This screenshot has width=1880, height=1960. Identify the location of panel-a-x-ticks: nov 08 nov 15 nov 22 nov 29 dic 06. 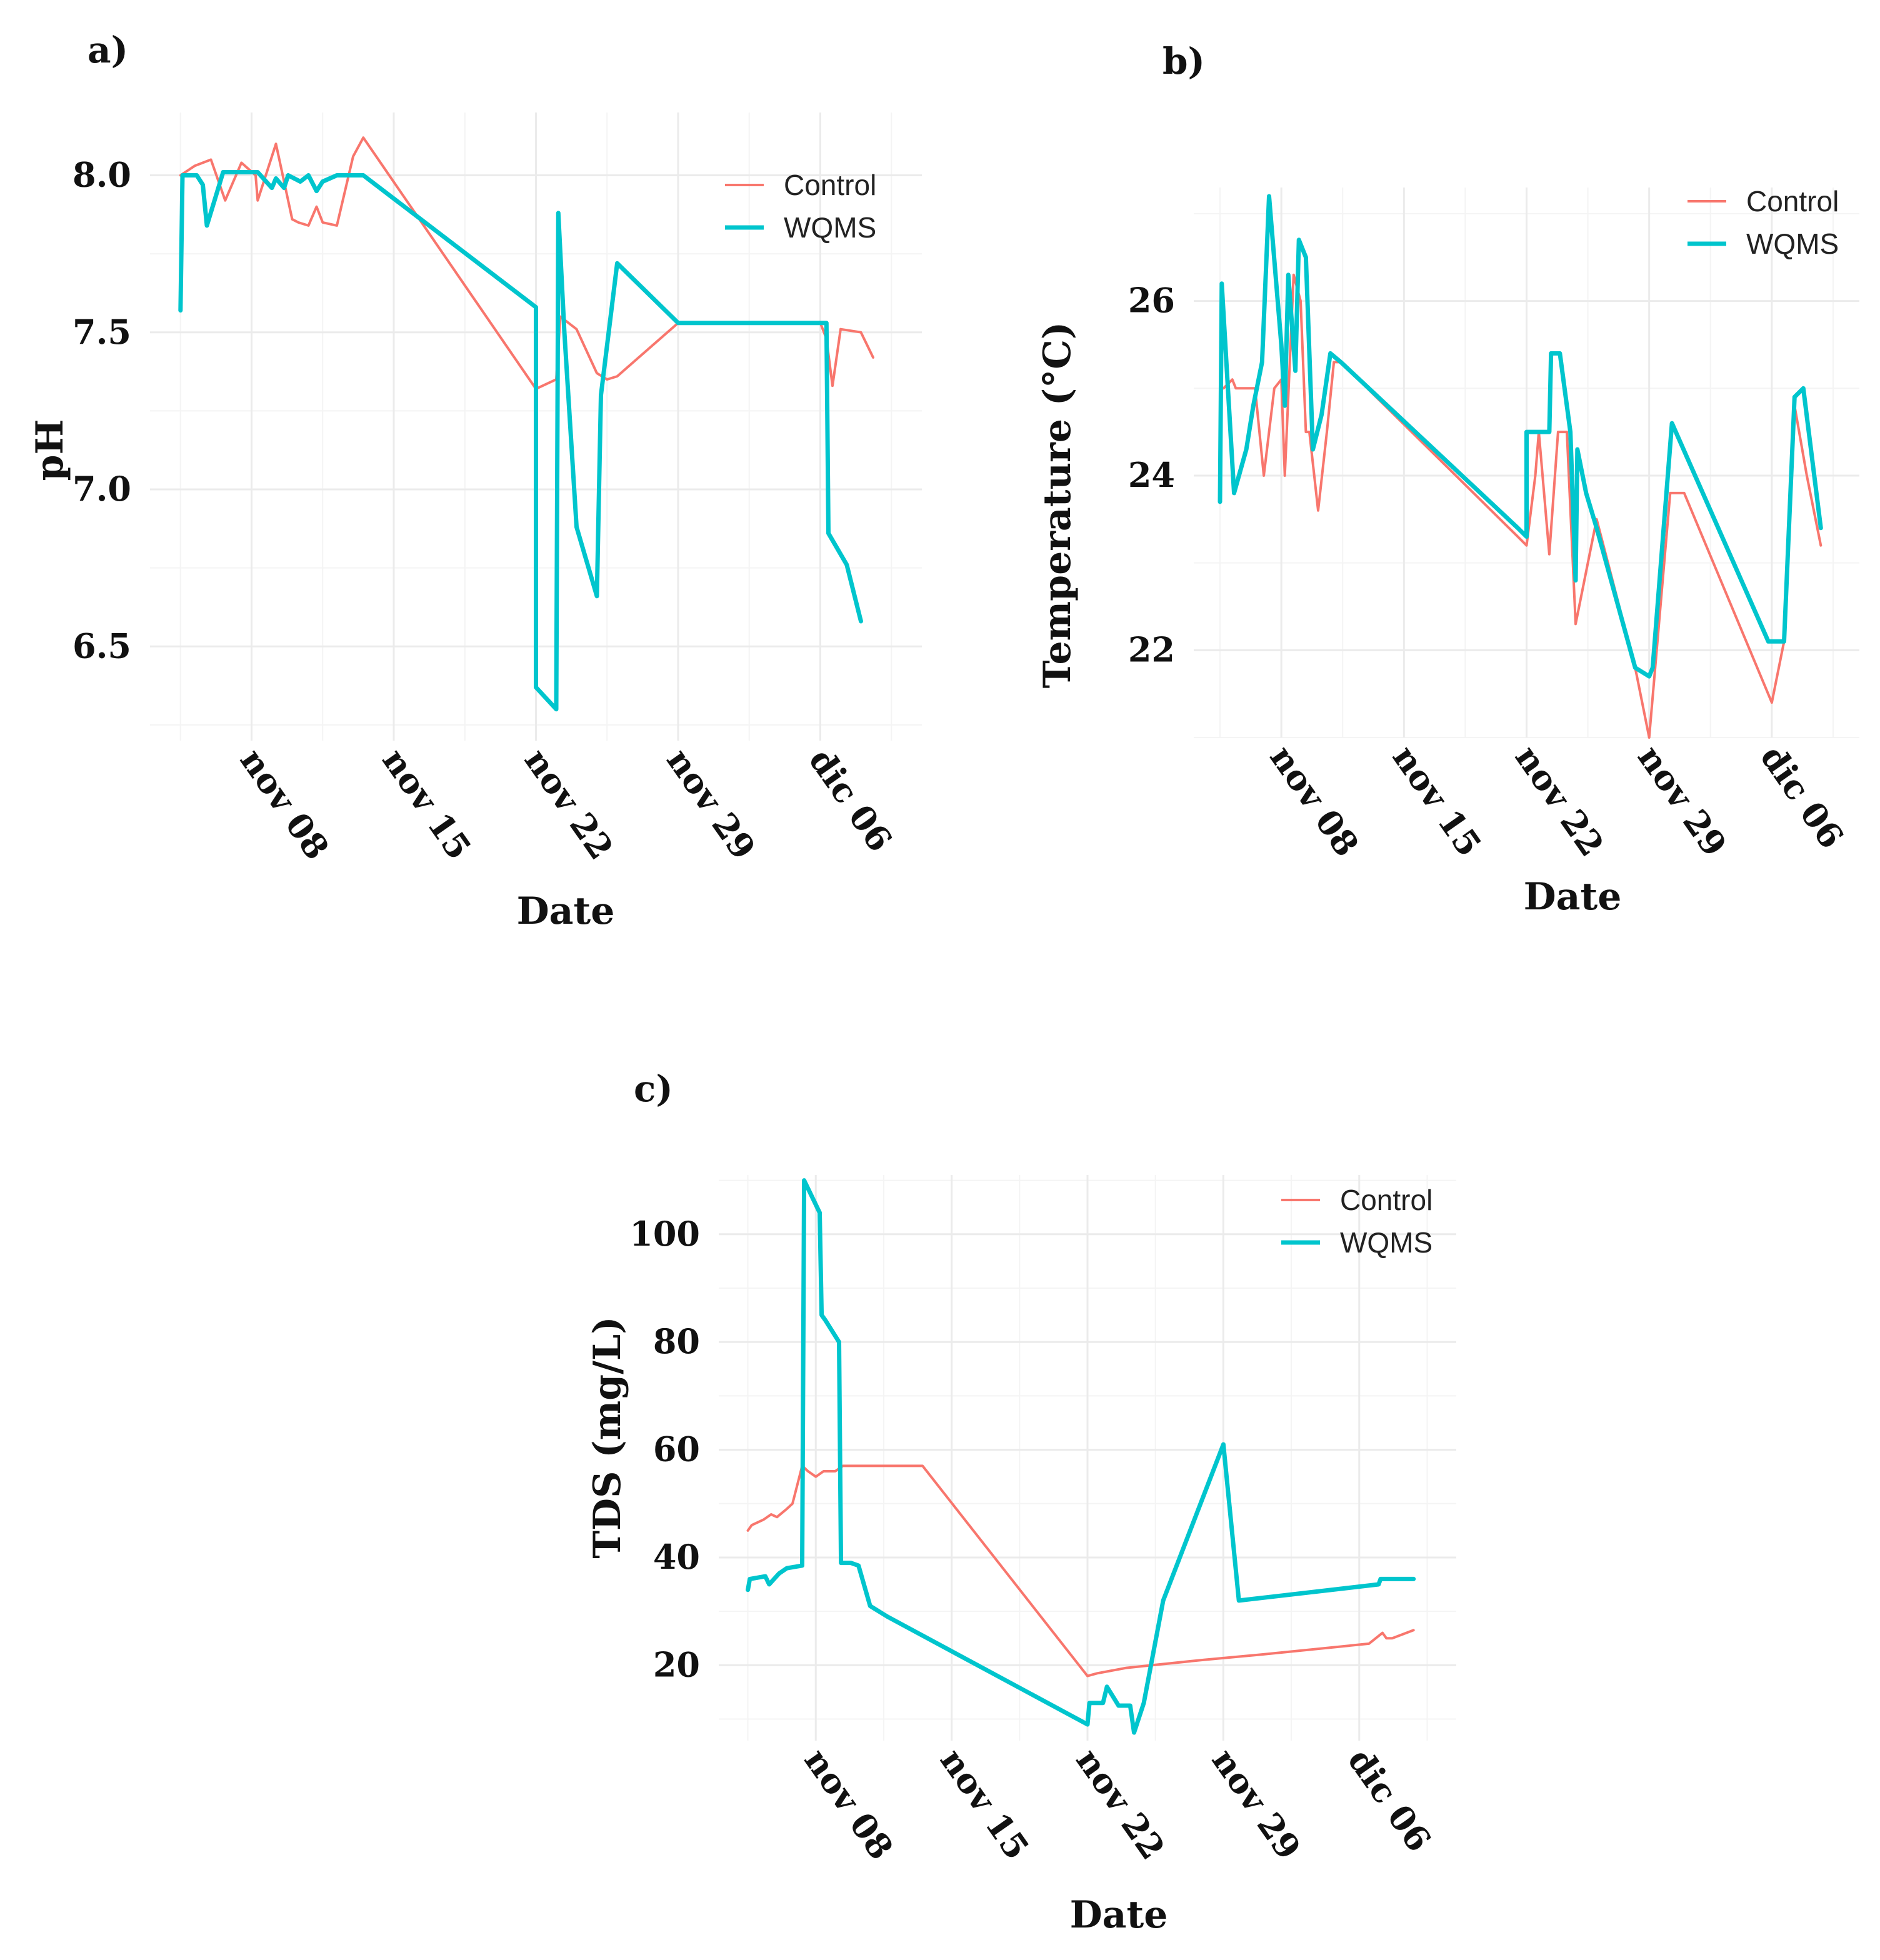
(566, 804).